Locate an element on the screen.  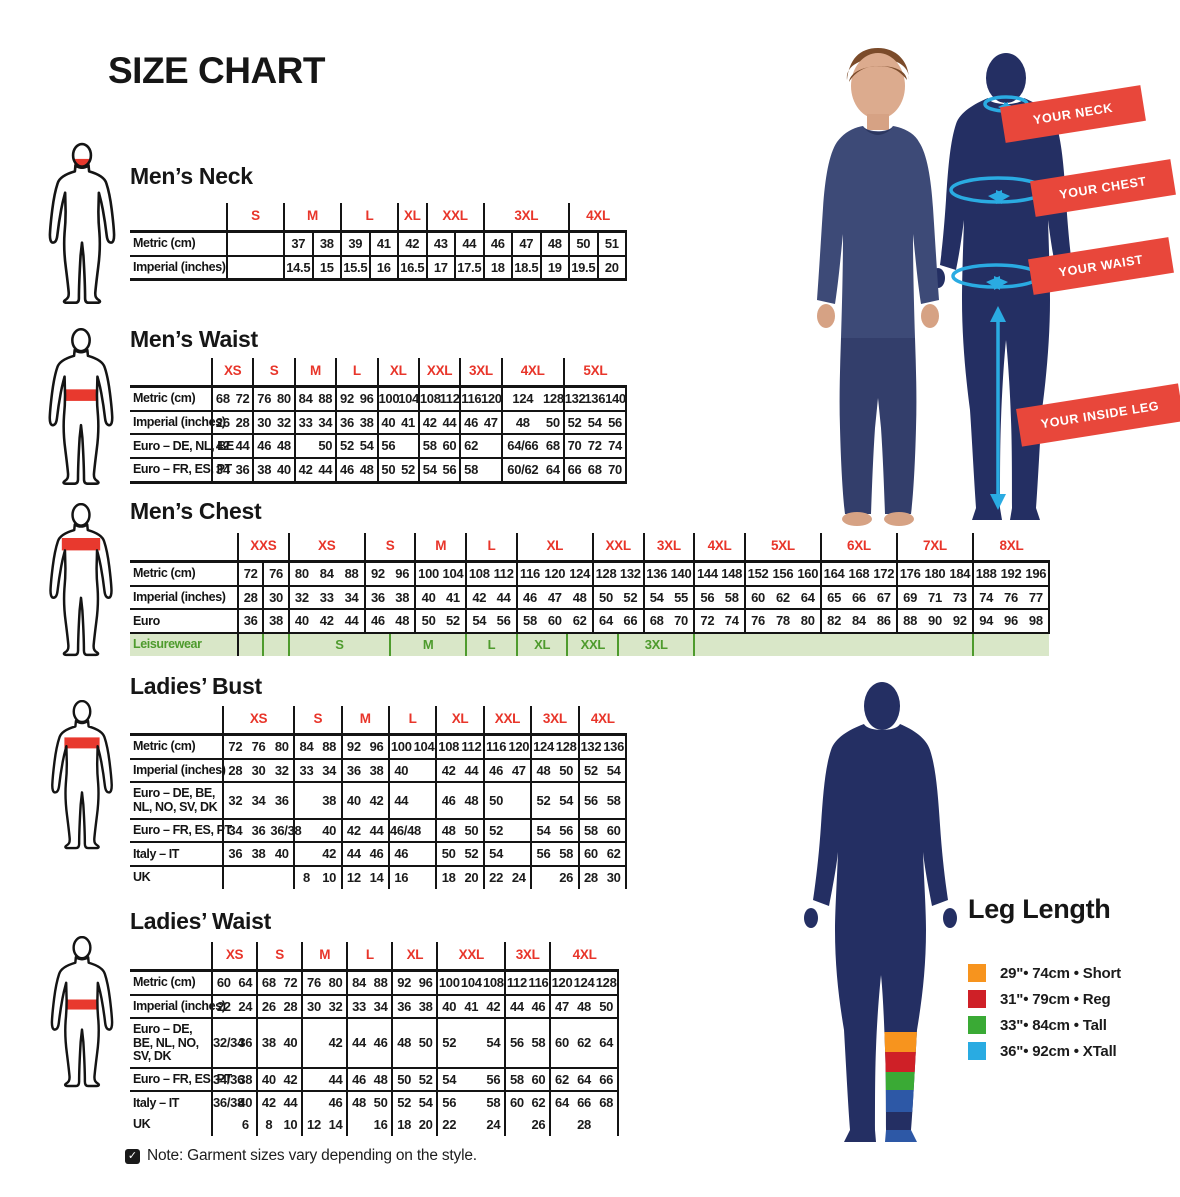
cell: 46 is located at coordinates (358, 1079).